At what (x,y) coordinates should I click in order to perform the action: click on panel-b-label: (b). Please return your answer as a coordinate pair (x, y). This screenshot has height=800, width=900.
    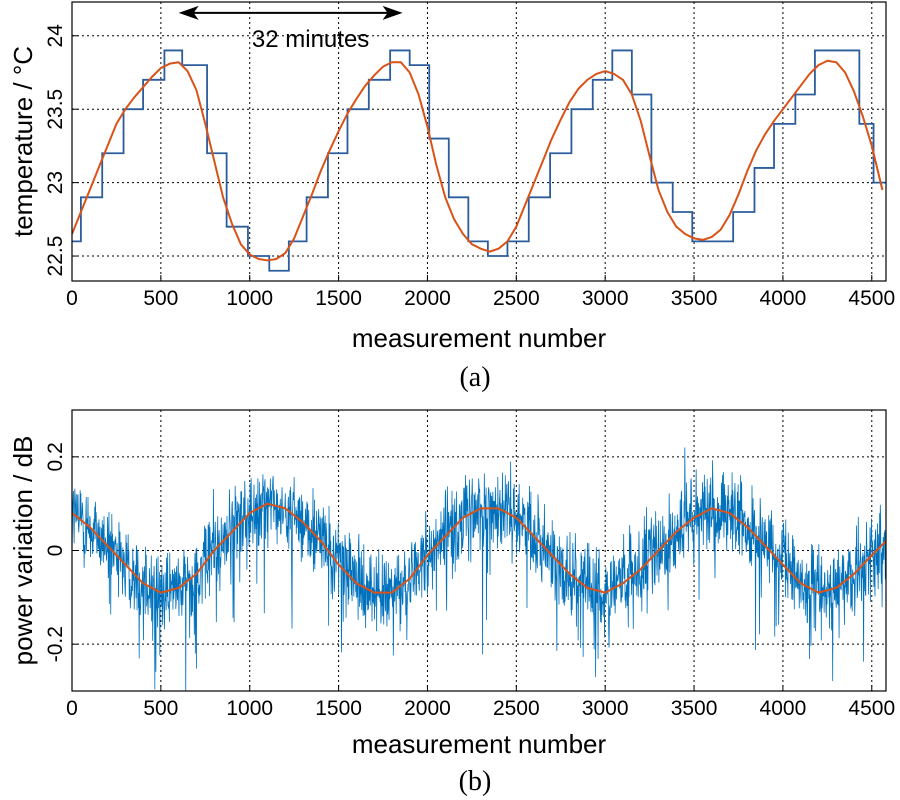
    Looking at the image, I should click on (475, 781).